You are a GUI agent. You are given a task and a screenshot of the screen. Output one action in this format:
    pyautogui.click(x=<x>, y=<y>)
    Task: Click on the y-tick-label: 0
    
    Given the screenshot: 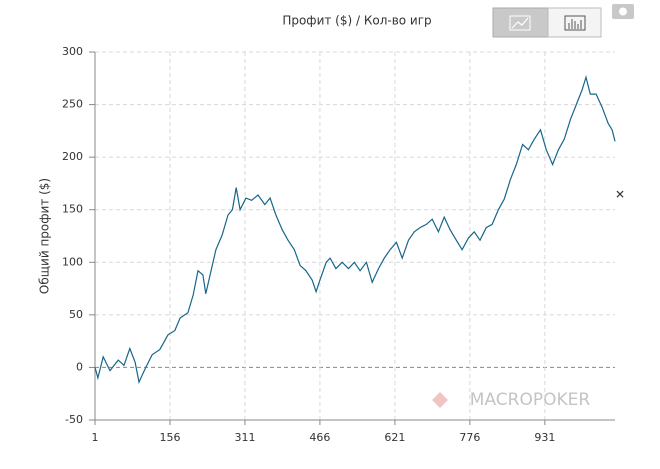 What is the action you would take?
    pyautogui.click(x=79, y=366)
    